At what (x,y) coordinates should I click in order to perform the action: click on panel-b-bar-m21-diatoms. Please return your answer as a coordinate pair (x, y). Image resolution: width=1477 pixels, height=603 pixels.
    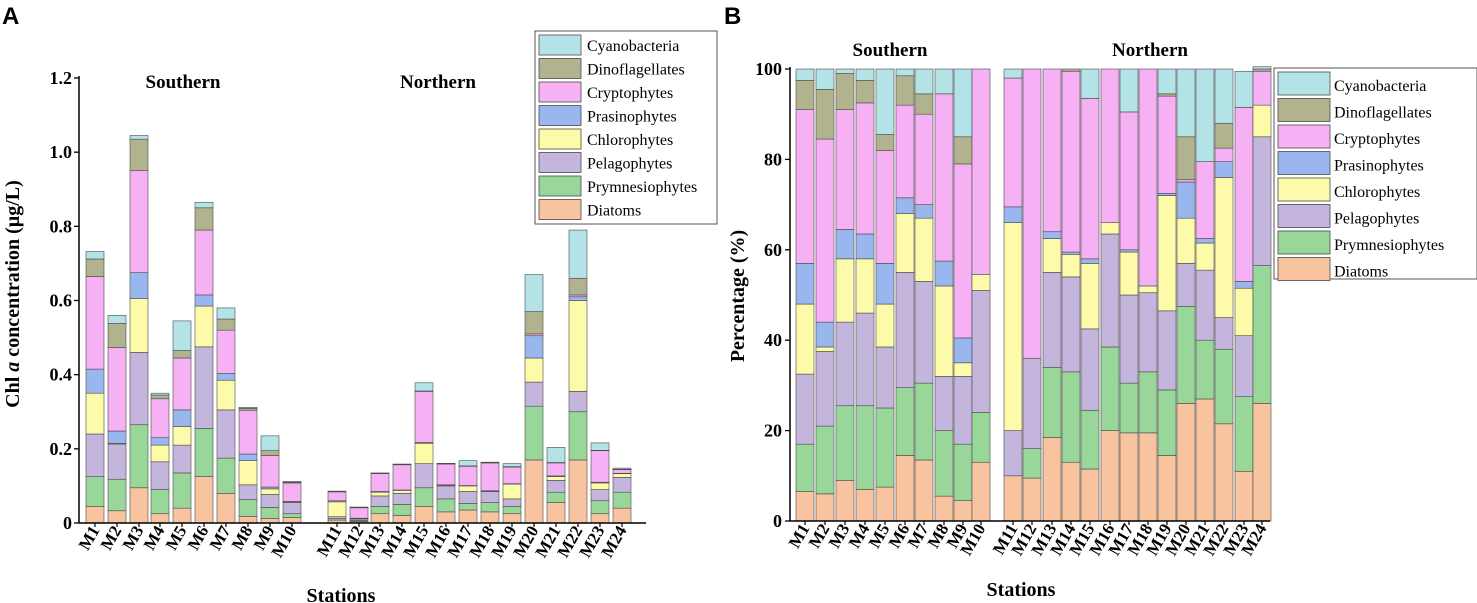
    Looking at the image, I should click on (1205, 460).